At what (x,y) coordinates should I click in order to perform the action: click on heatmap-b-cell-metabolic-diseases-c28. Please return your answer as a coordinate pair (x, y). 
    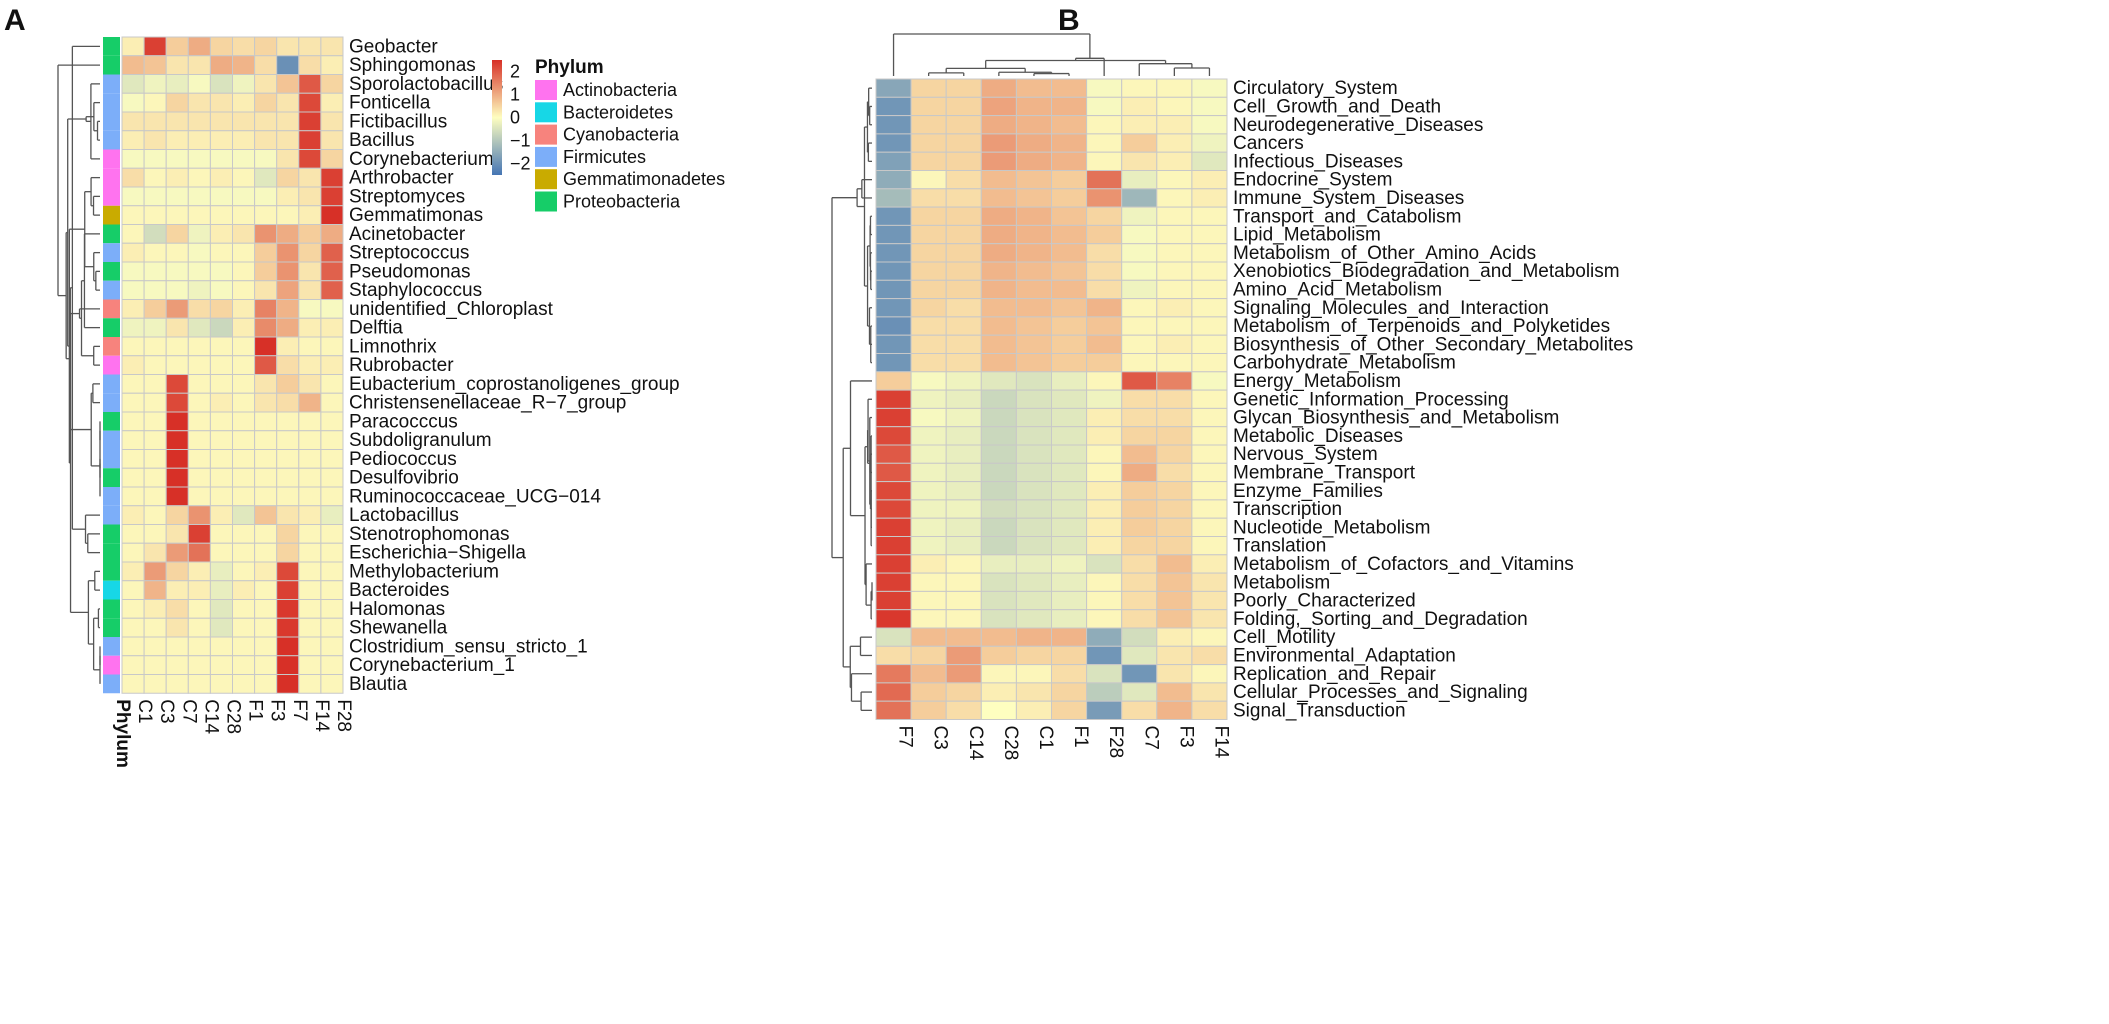
    Looking at the image, I should click on (998, 436).